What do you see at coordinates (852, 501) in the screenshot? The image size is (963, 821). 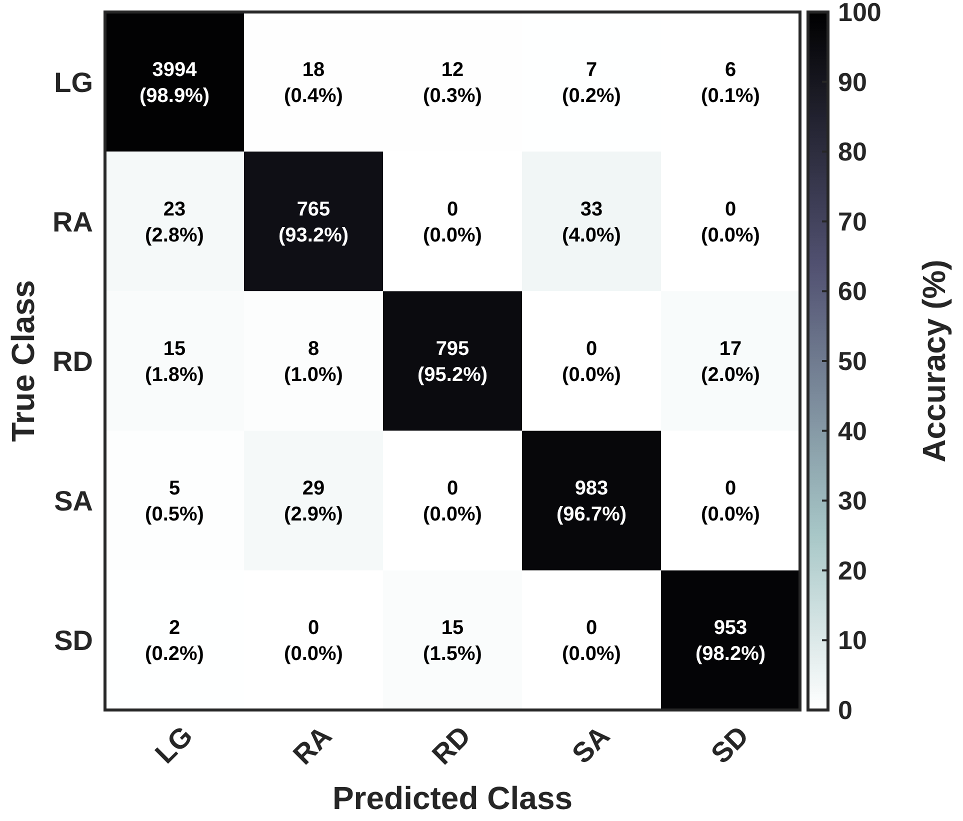 I see `color-bar-label: 30` at bounding box center [852, 501].